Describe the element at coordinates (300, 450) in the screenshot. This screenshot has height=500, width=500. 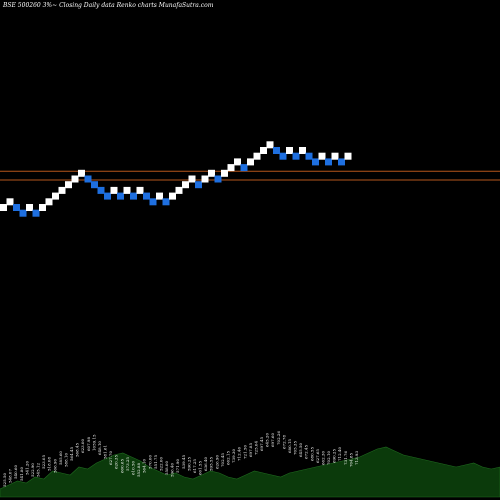
I see `volume-label: 645.50` at that location.